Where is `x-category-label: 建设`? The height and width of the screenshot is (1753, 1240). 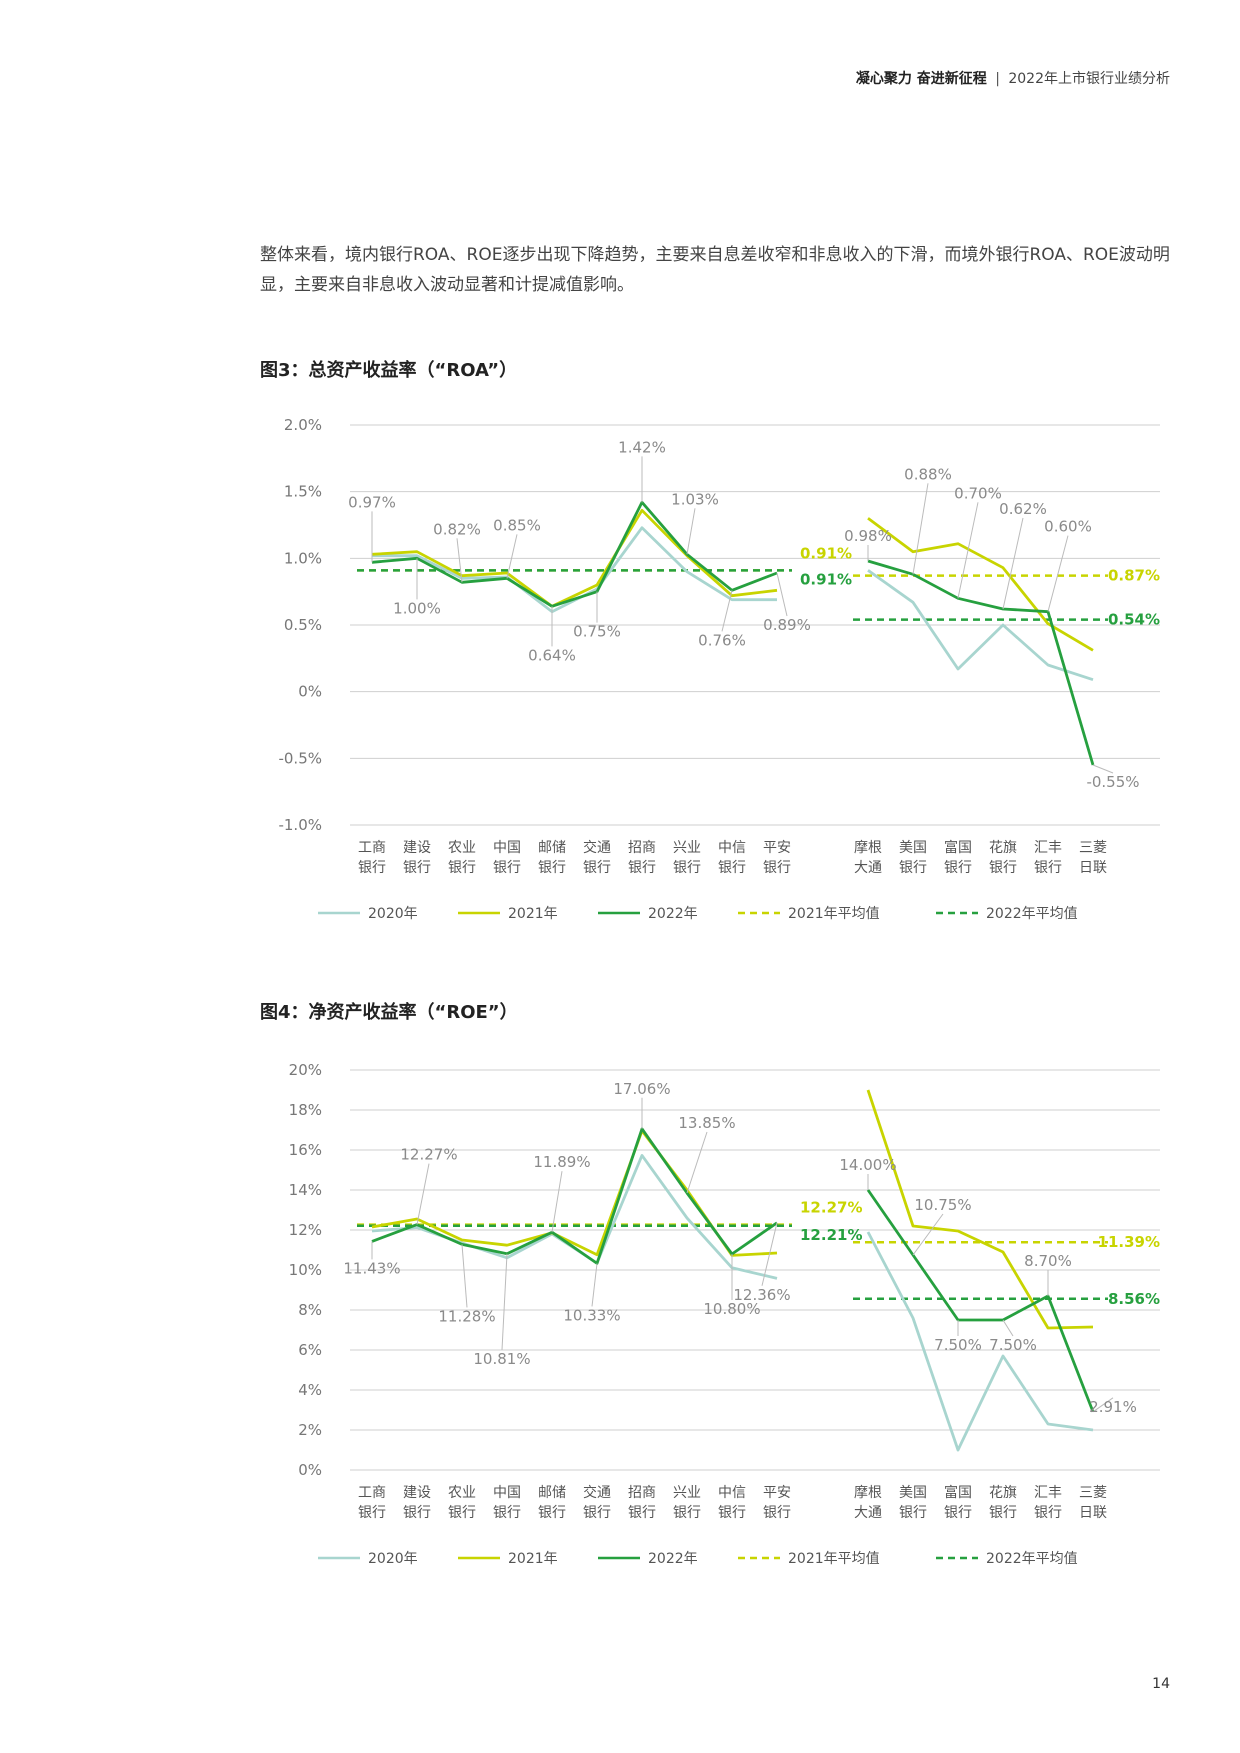
x-category-label: 建设 is located at coordinates (417, 1493).